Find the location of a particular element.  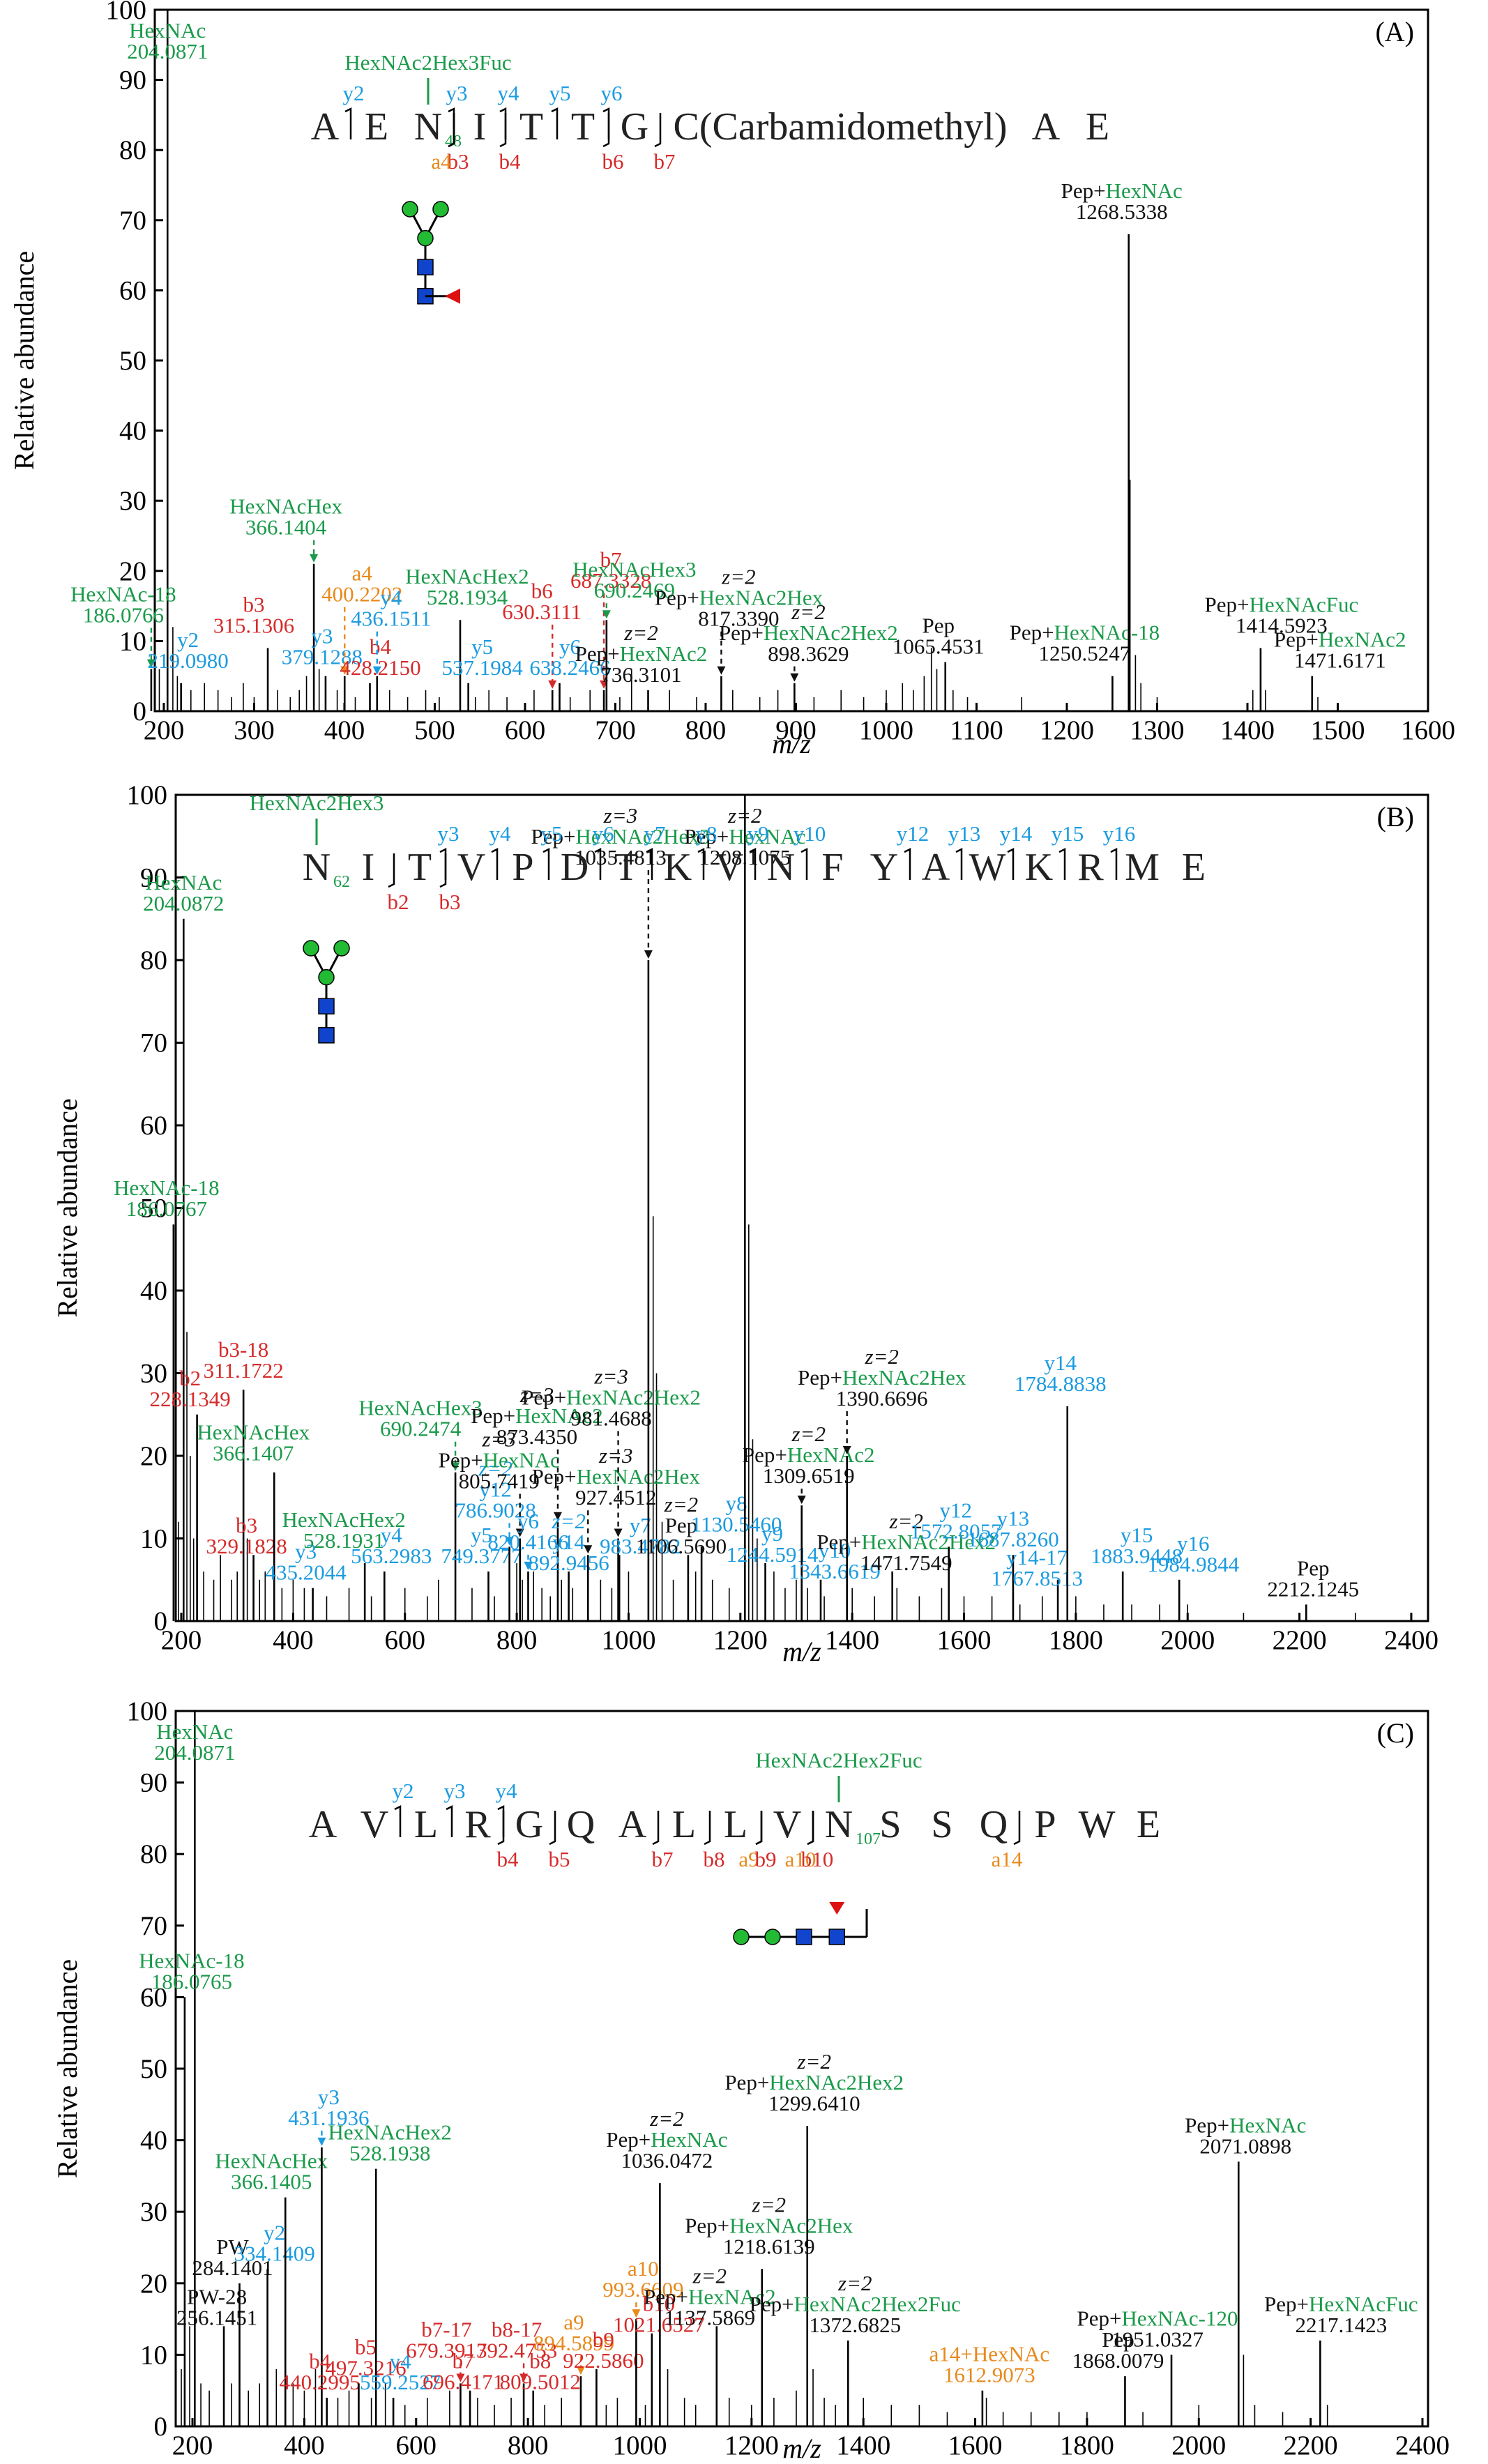

residue: D is located at coordinates (575, 867).